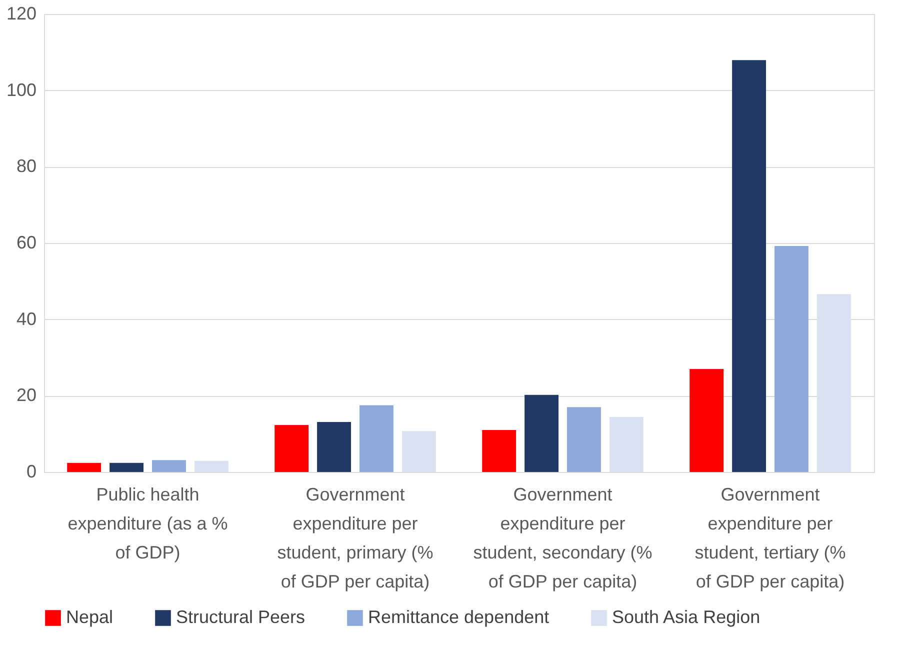 Image resolution: width=924 pixels, height=660 pixels. Describe the element at coordinates (686, 617) in the screenshot. I see `legend-label: South Asia Region` at that location.